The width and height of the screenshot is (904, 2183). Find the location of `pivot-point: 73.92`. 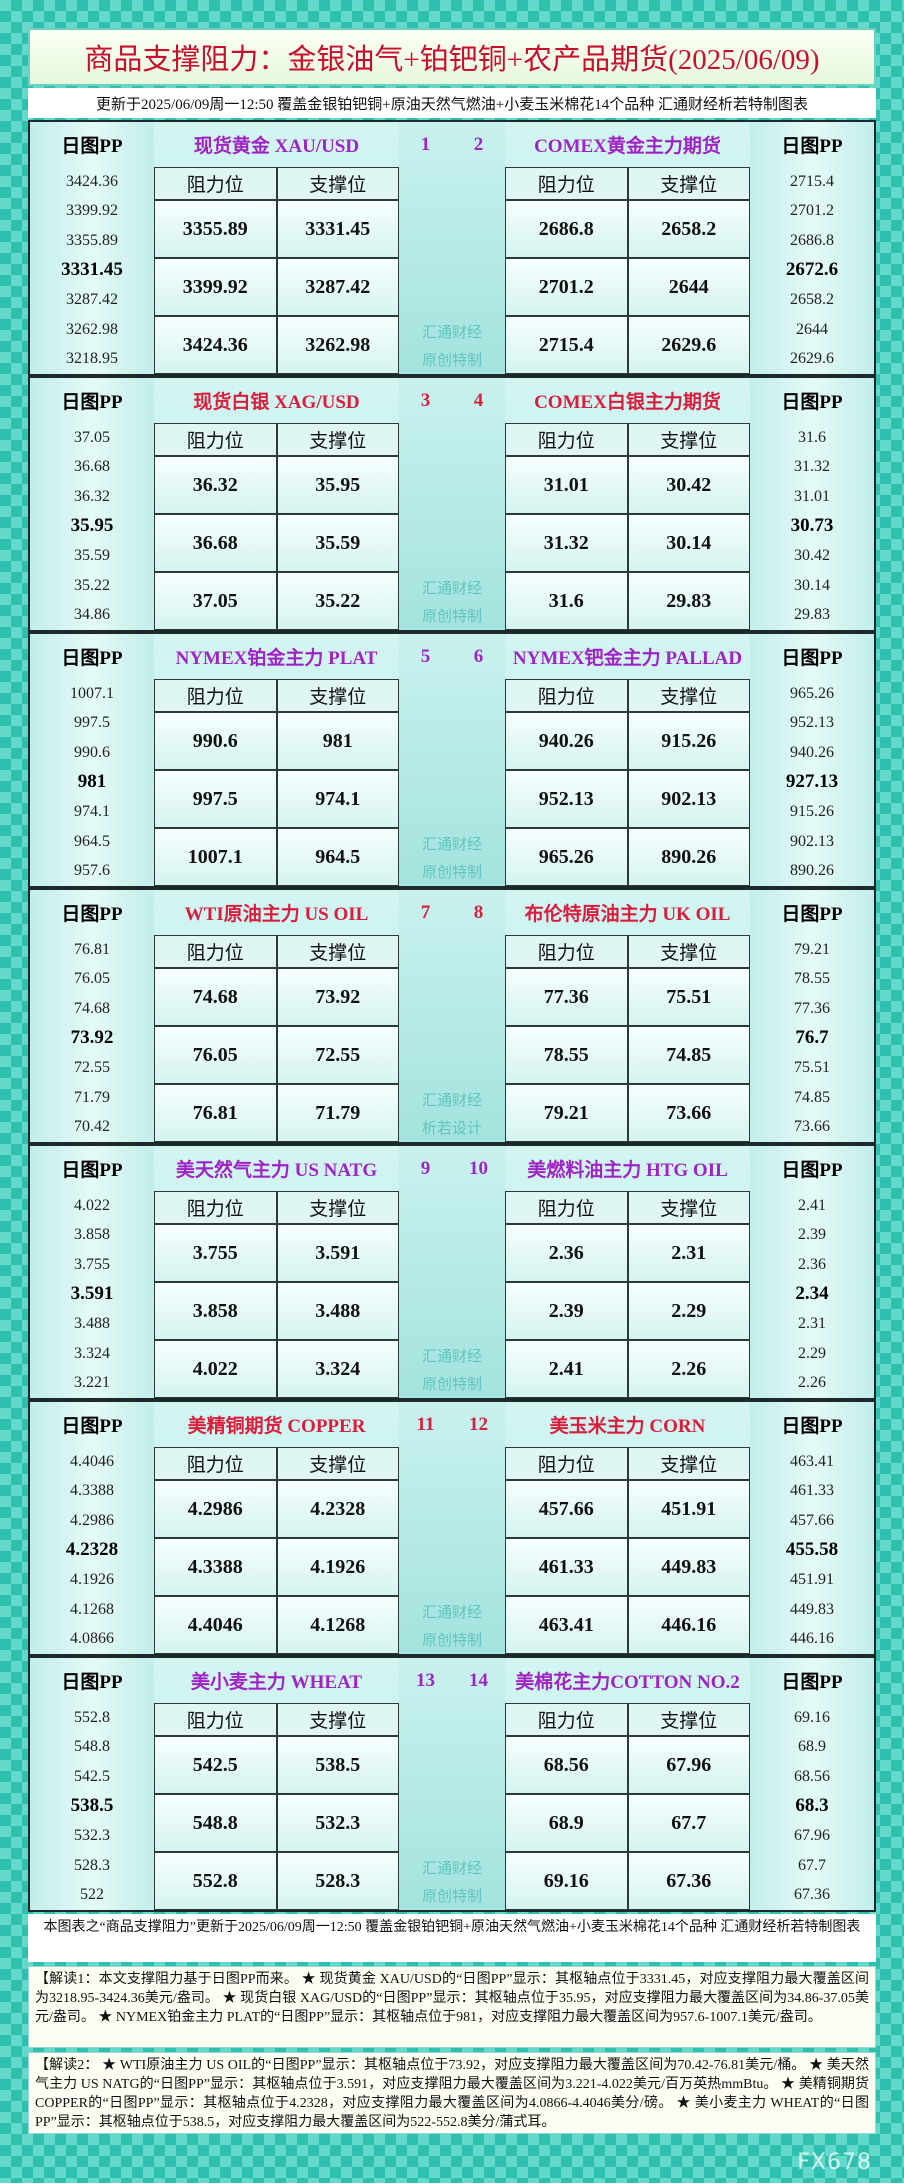

pivot-point: 73.92 is located at coordinates (92, 1038).